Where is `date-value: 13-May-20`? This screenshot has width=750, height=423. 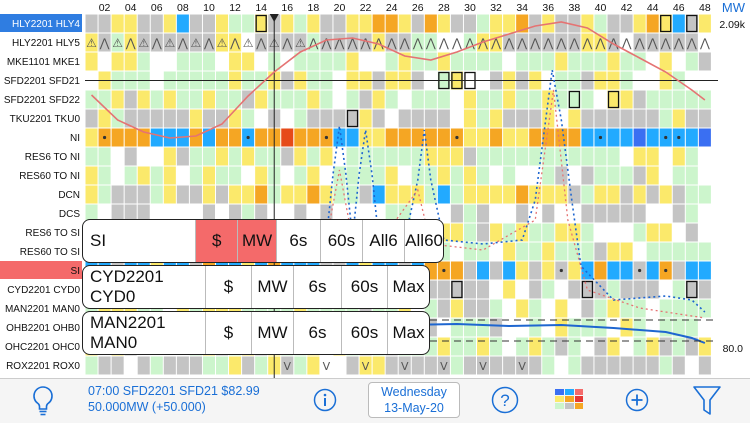 date-value: 13-May-20 is located at coordinates (414, 408).